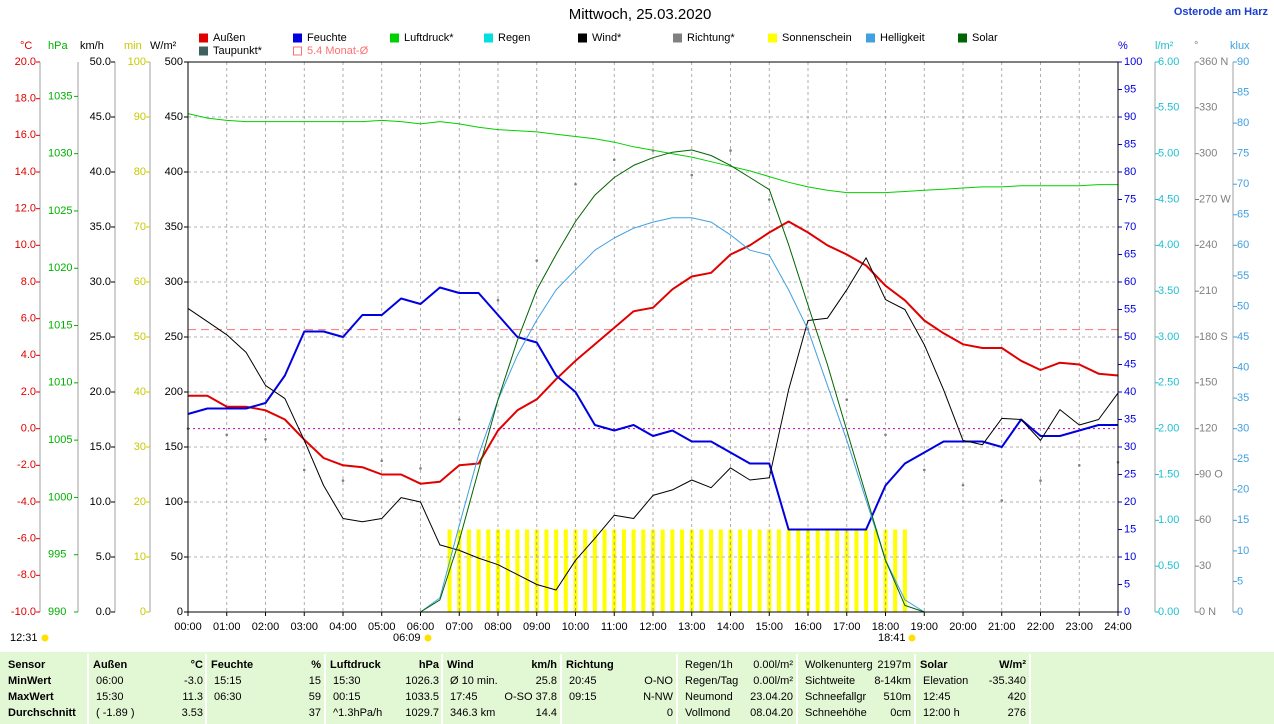 This screenshot has height=724, width=1274. Describe the element at coordinates (583, 697) in the screenshot. I see `stats-label: 09:15` at that location.